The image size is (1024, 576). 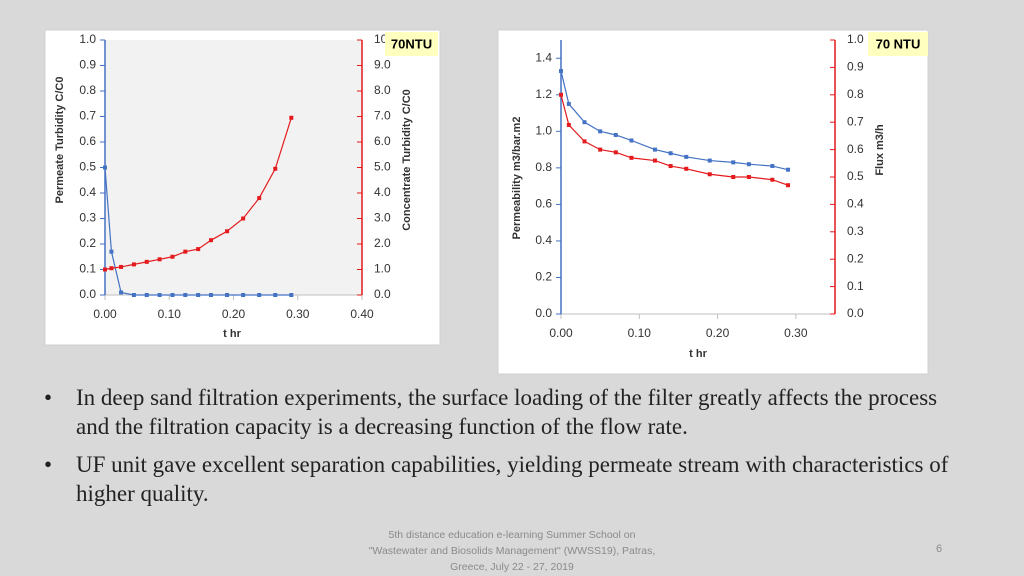 I want to click on y-axis-label: Permeate Turbidity C/C0, so click(x=60, y=140).